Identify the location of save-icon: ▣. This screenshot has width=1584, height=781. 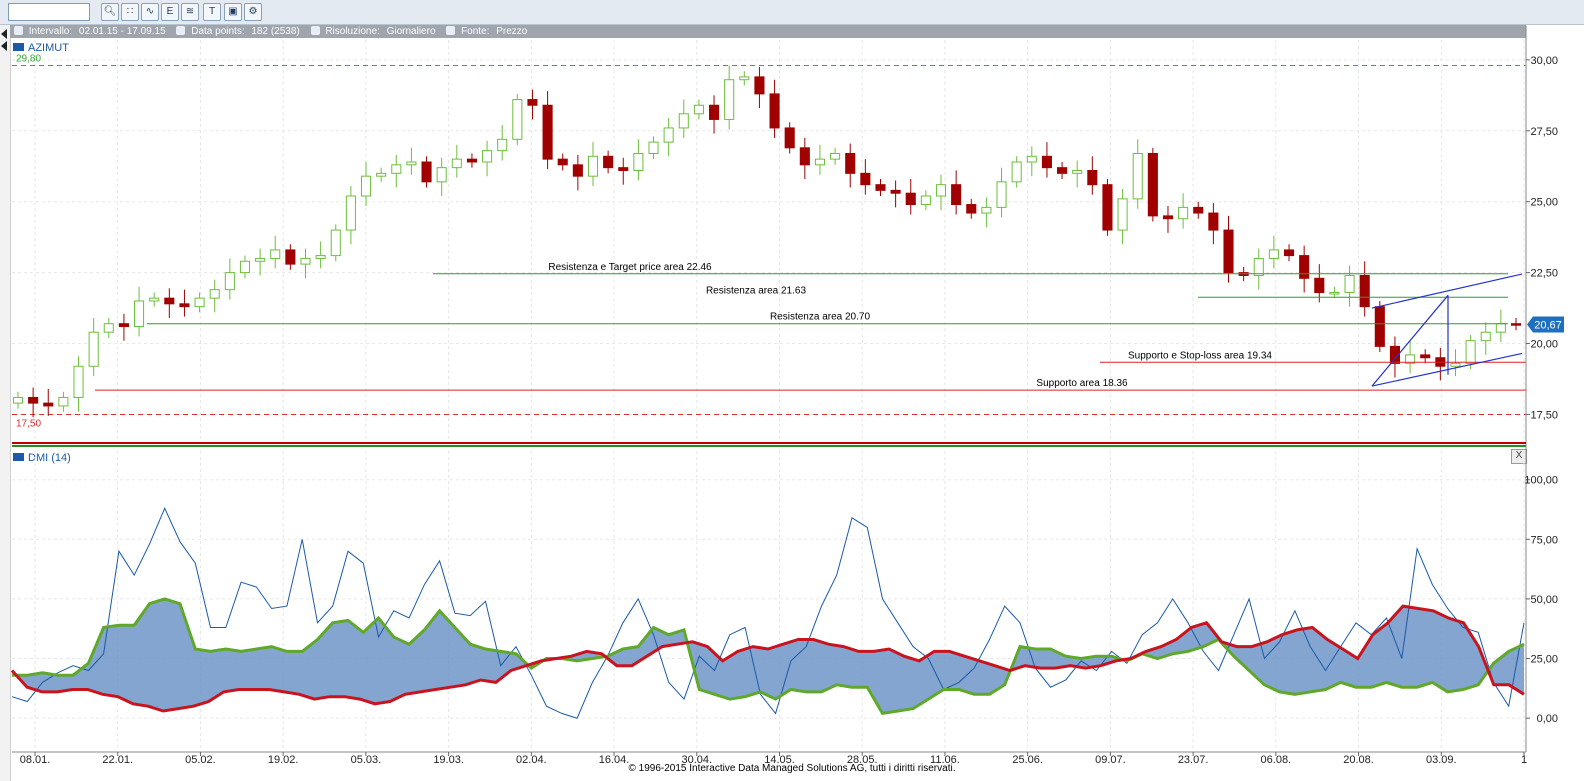
(233, 12).